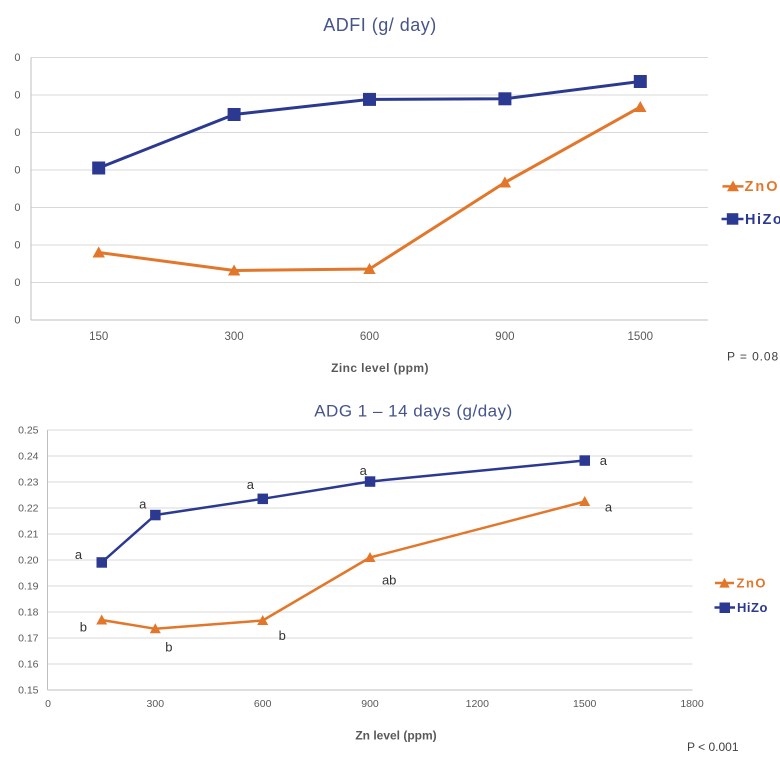  I want to click on svg-text: 0.21, so click(28, 535).